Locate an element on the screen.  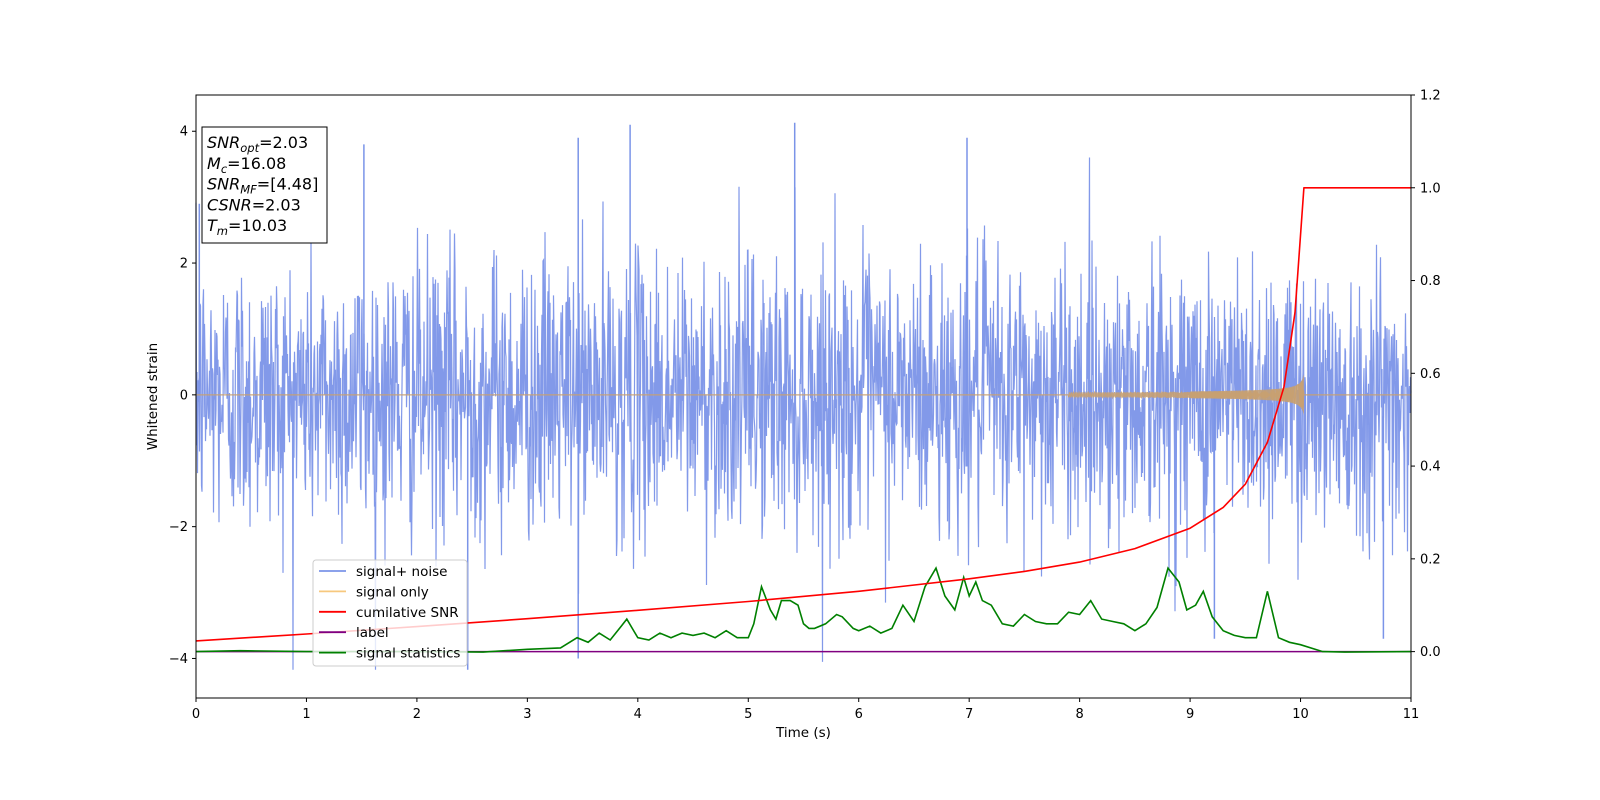
annotation-subscript: m is located at coordinates (222, 231).